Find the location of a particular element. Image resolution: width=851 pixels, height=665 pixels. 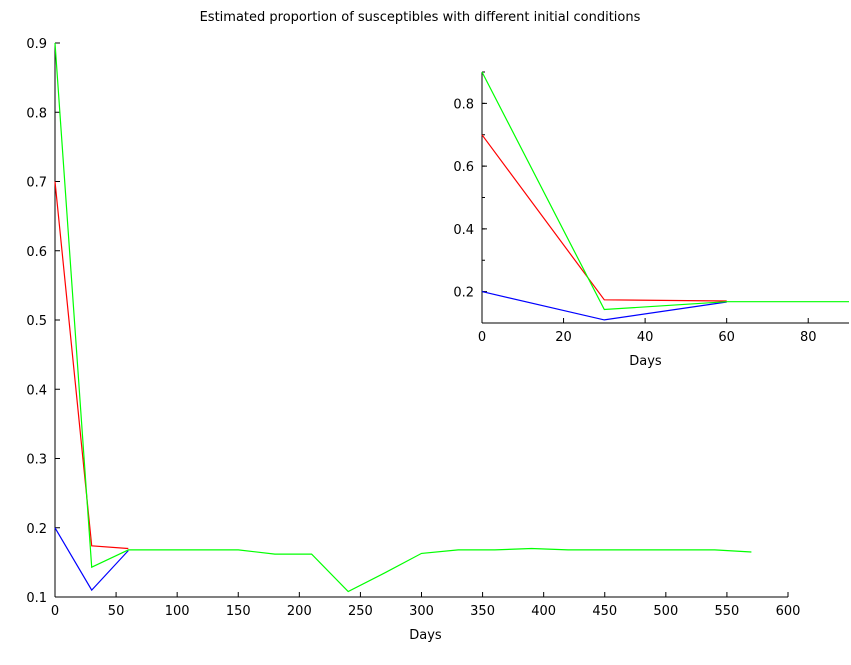

main-y-tick-label: 0.3 is located at coordinates (36, 460).